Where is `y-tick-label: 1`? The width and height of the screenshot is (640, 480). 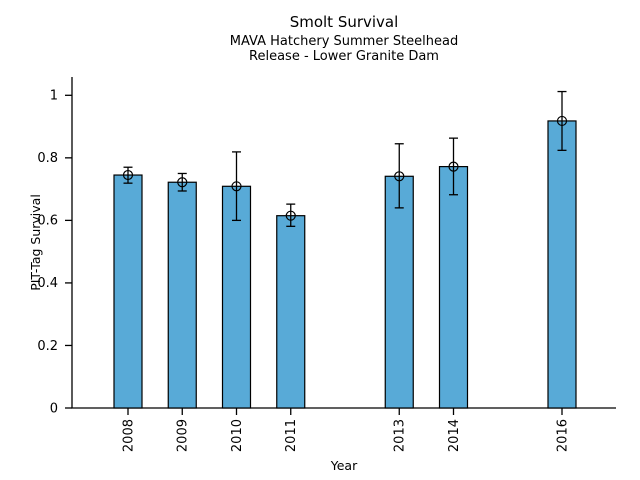
y-tick-label: 1 is located at coordinates (54, 96).